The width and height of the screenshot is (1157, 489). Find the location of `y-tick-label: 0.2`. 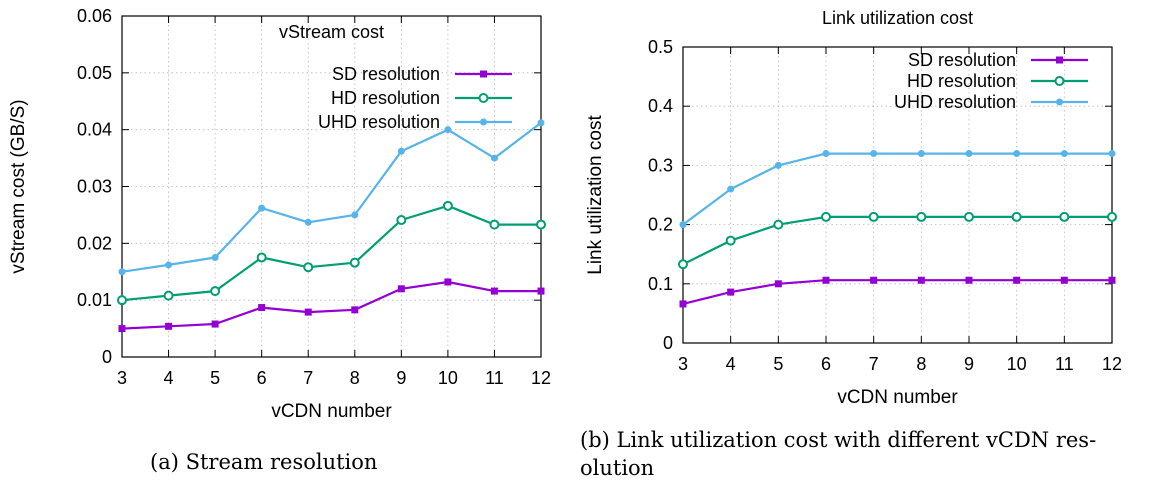

y-tick-label: 0.2 is located at coordinates (660, 225).